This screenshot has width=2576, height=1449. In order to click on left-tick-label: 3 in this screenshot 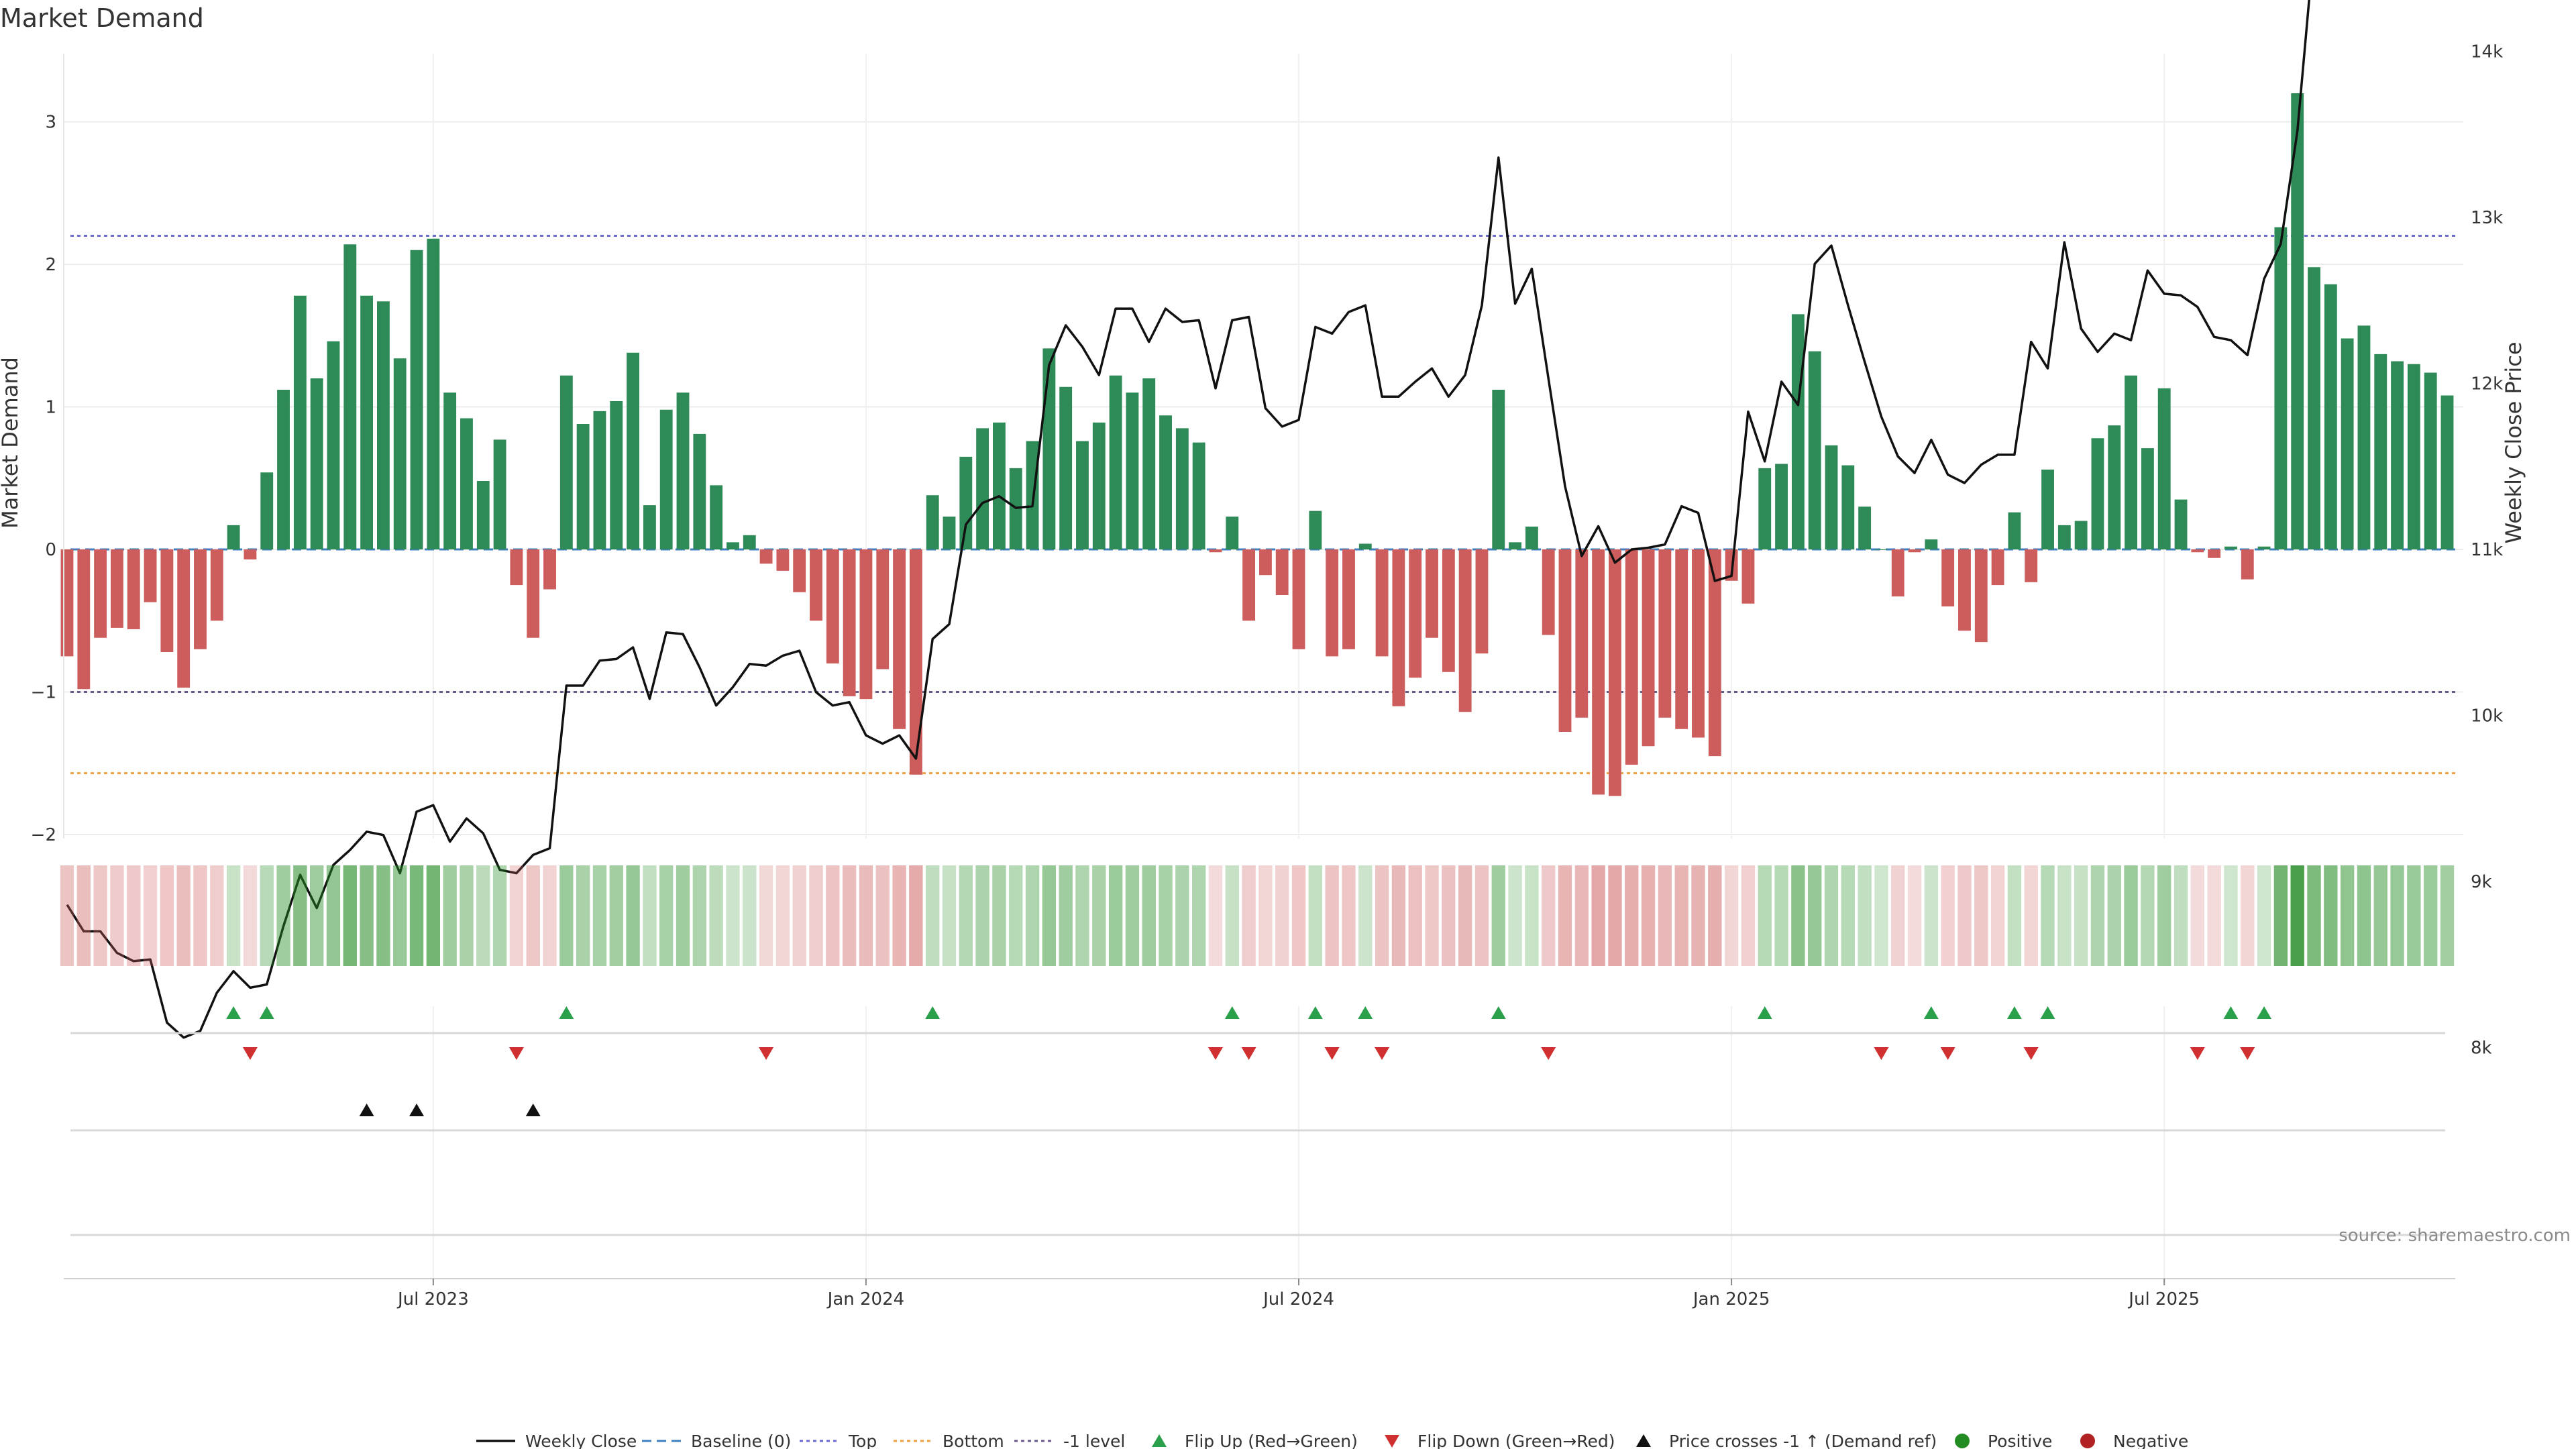, I will do `click(50, 123)`.